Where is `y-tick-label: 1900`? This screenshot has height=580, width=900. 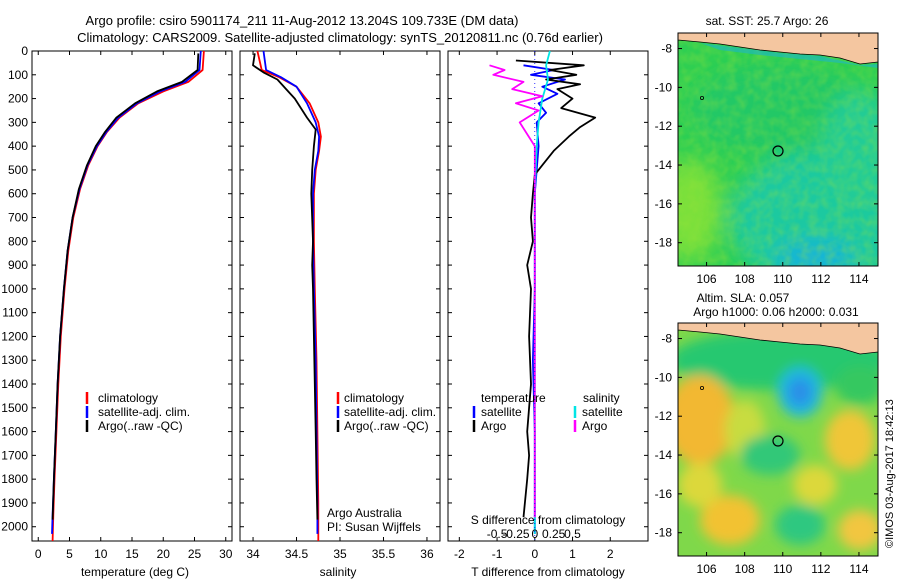
y-tick-label: 1900 is located at coordinates (14, 503).